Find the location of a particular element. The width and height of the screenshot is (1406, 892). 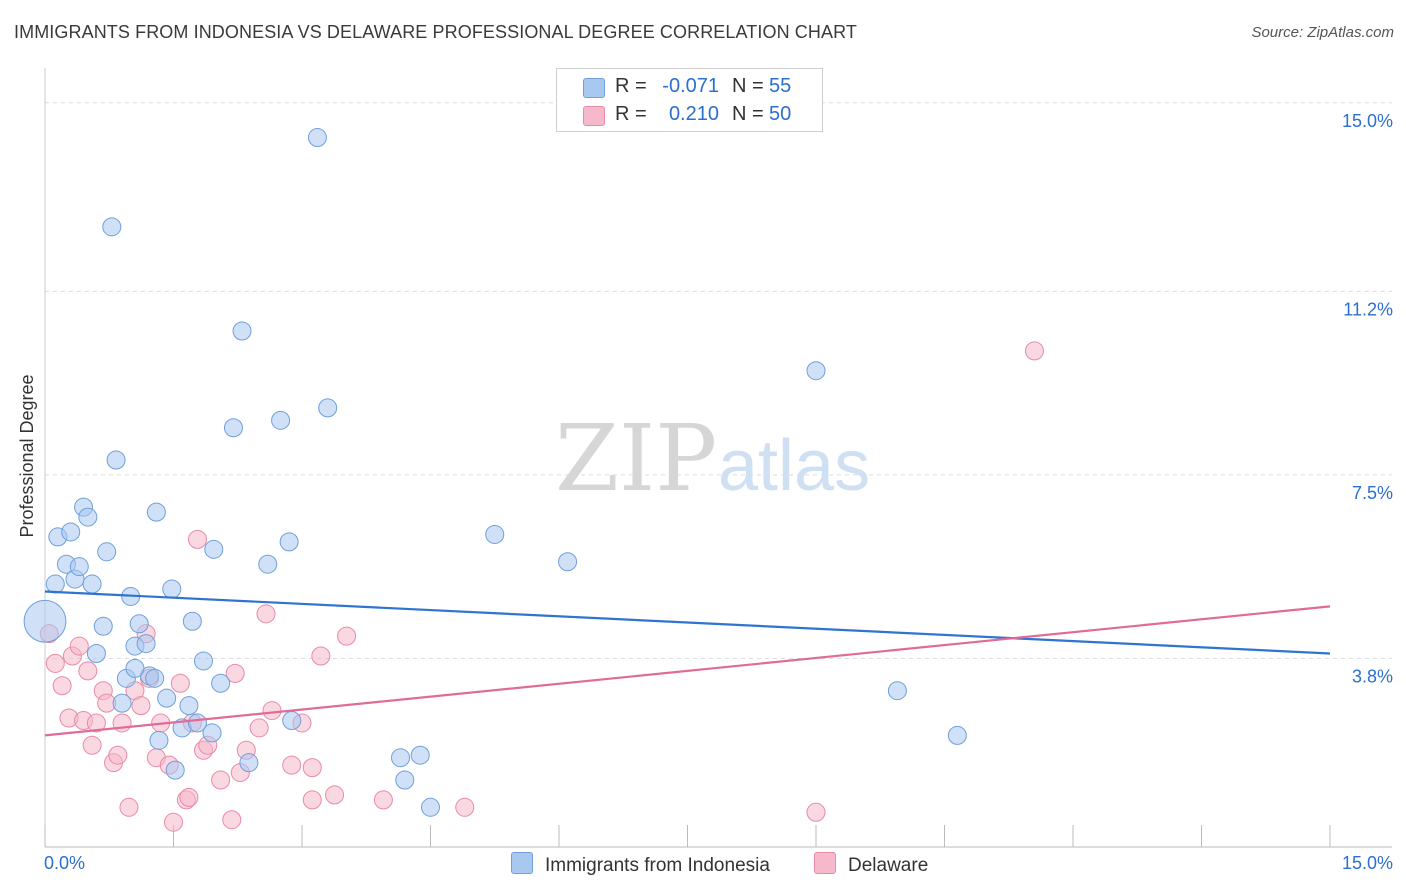

source-credit: Source: ZipAtlas.com is located at coordinates (1322, 32).